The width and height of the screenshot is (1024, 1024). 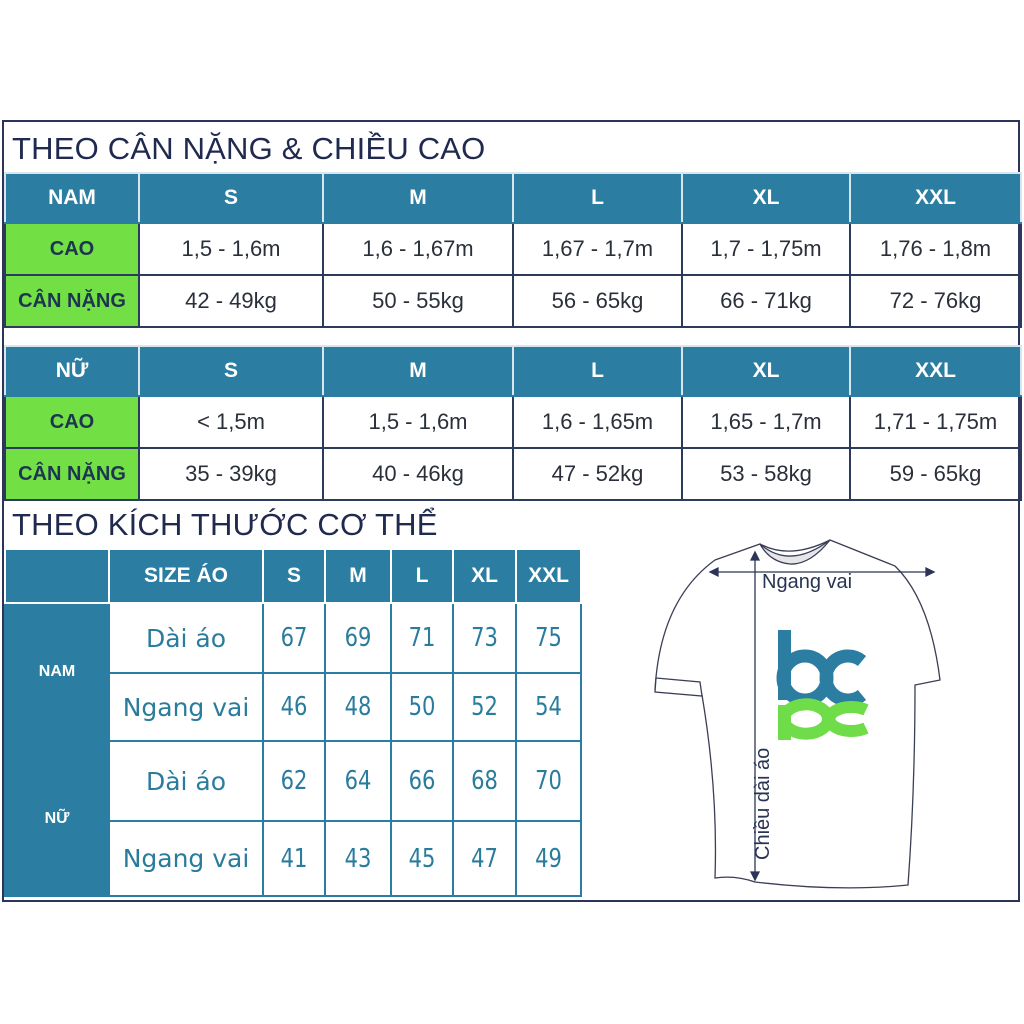 I want to click on value-cell: 62, so click(x=294, y=781).